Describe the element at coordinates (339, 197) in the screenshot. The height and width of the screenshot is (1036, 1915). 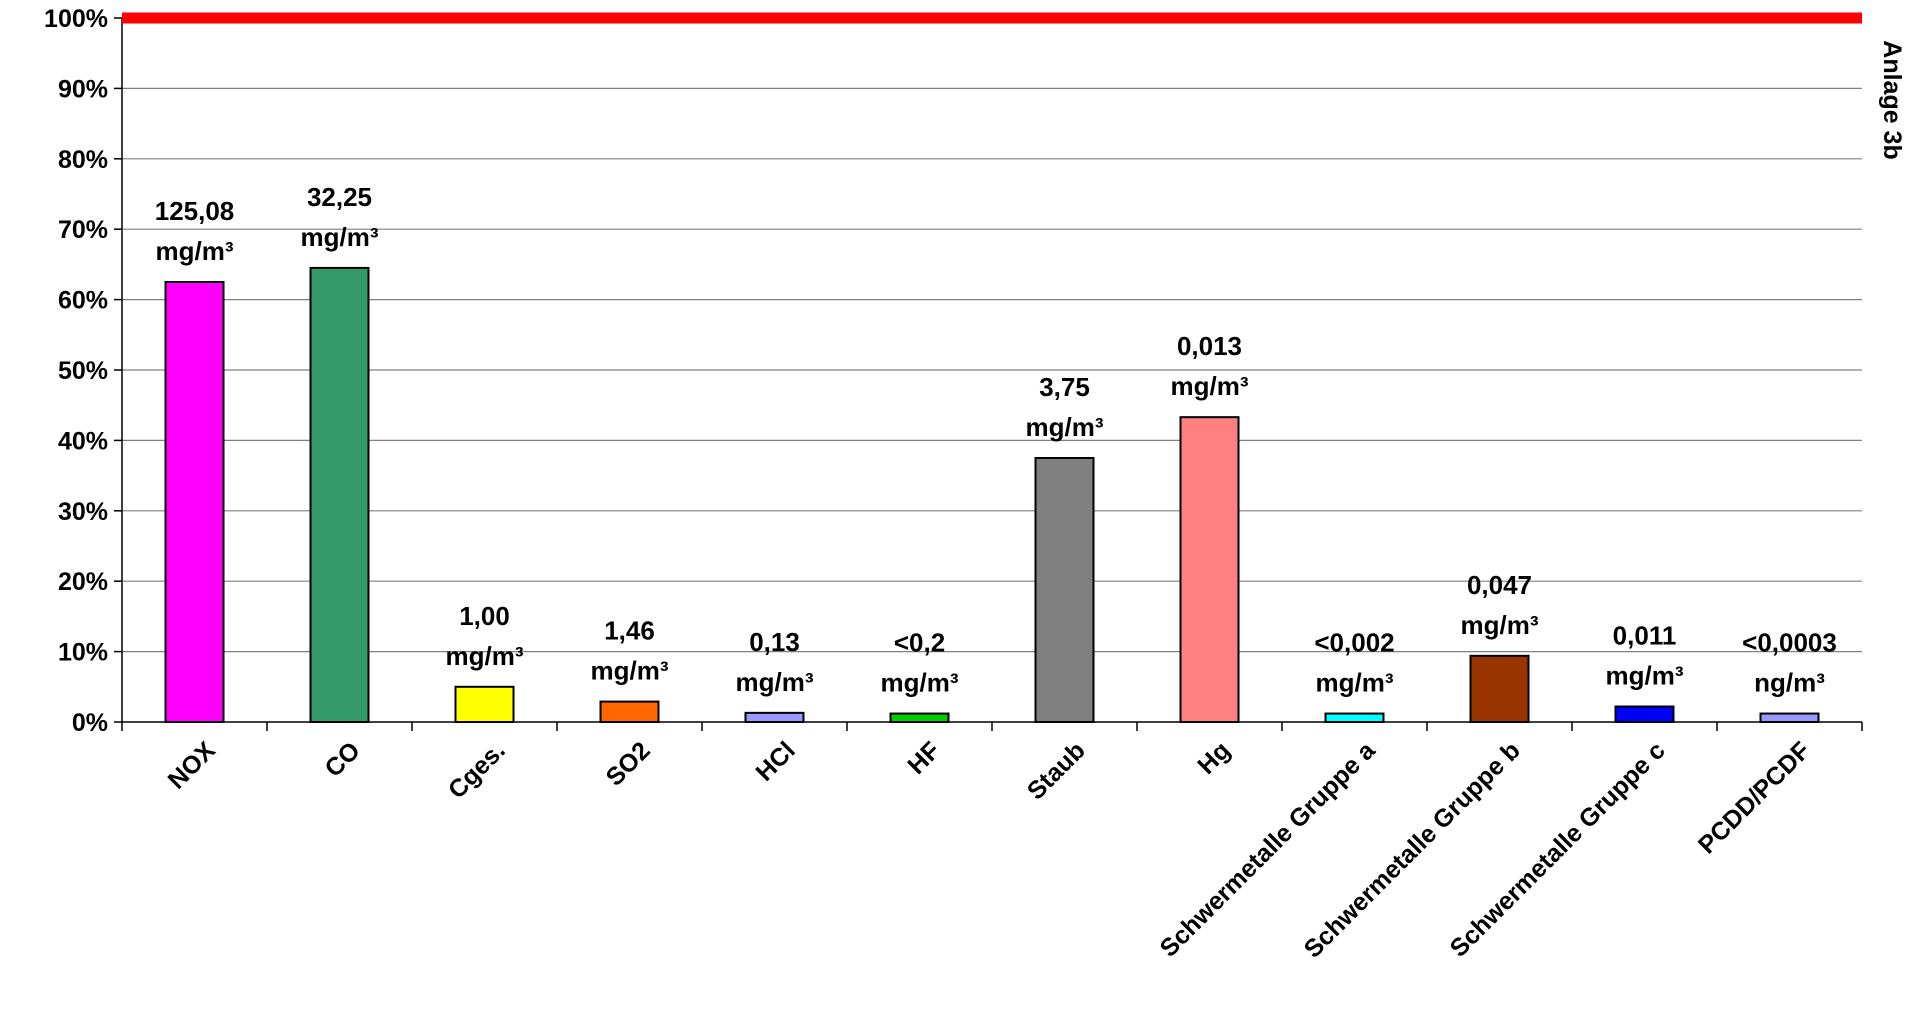
I see `data-label: 32,25` at that location.